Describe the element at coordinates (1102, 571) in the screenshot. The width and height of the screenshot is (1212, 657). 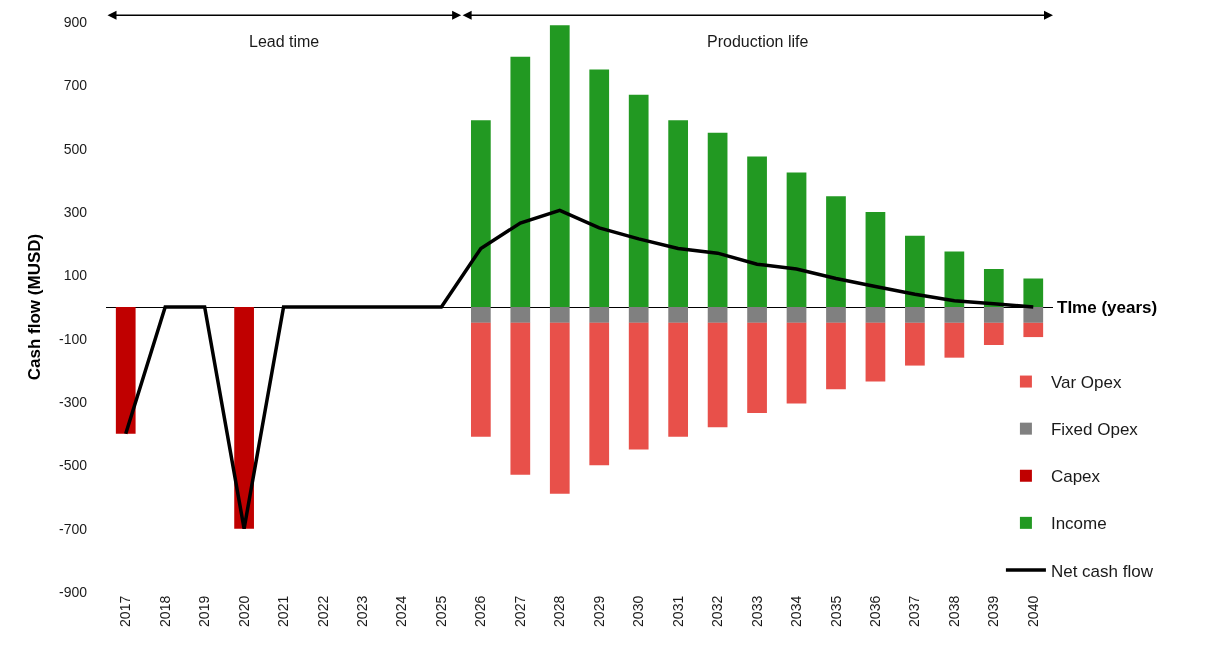
I see `legend-label: Net cash flow` at that location.